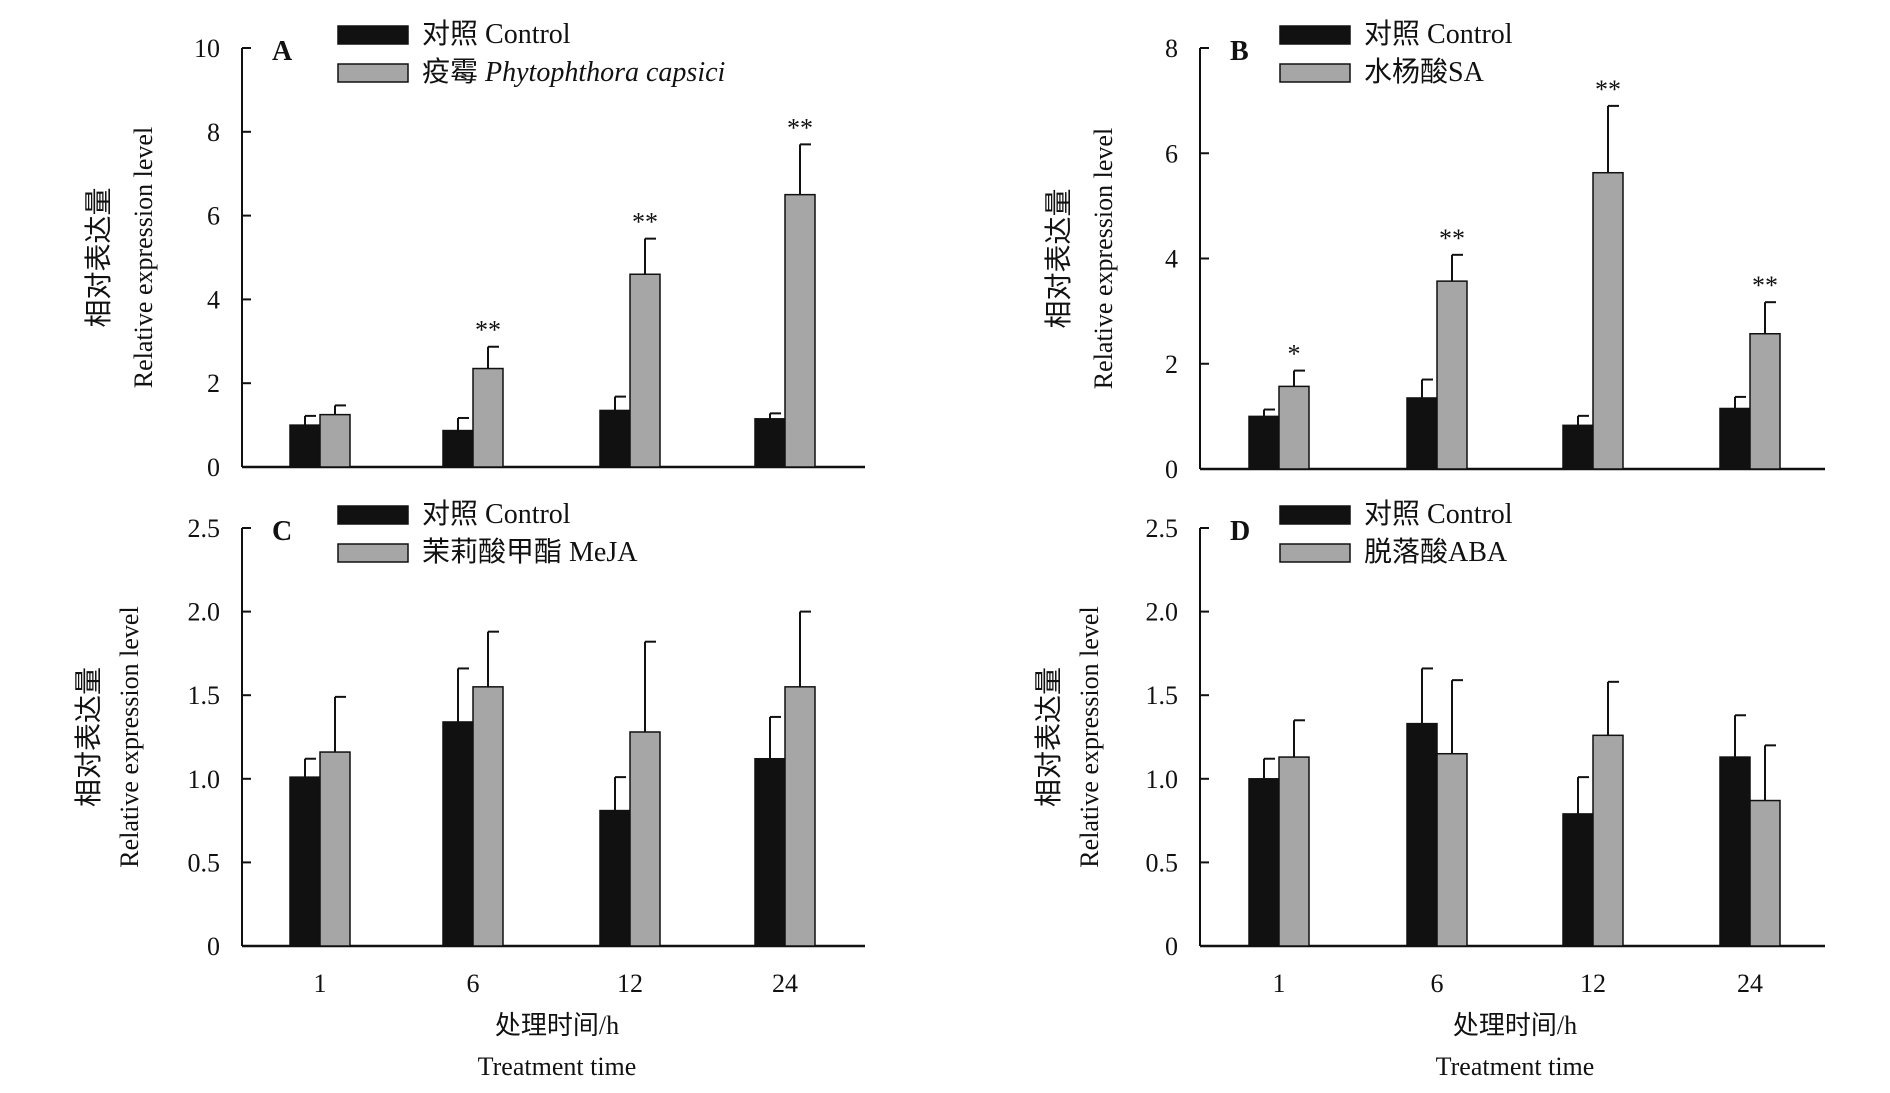 This screenshot has width=1890, height=1093. I want to click on panel-letter: C, so click(282, 531).